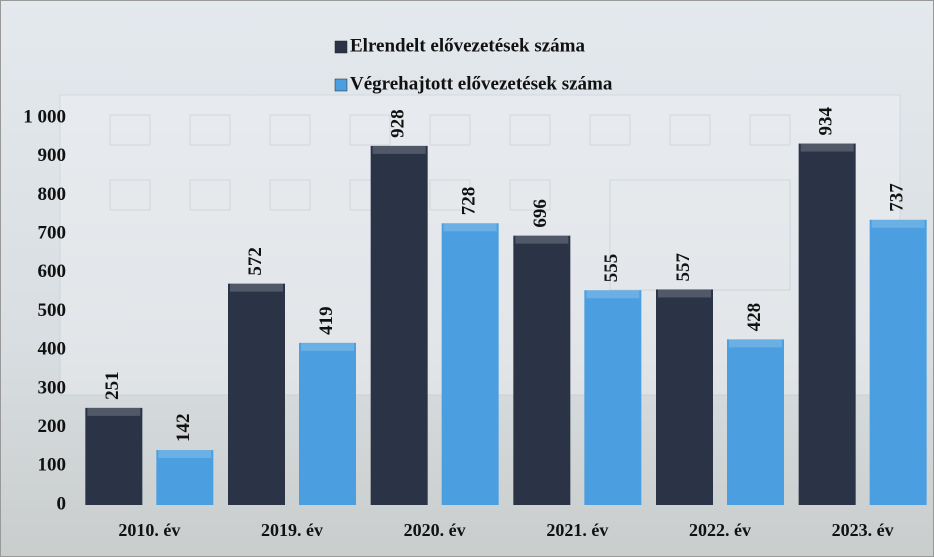 The height and width of the screenshot is (557, 934). I want to click on y-tick-label: 500, so click(52, 310).